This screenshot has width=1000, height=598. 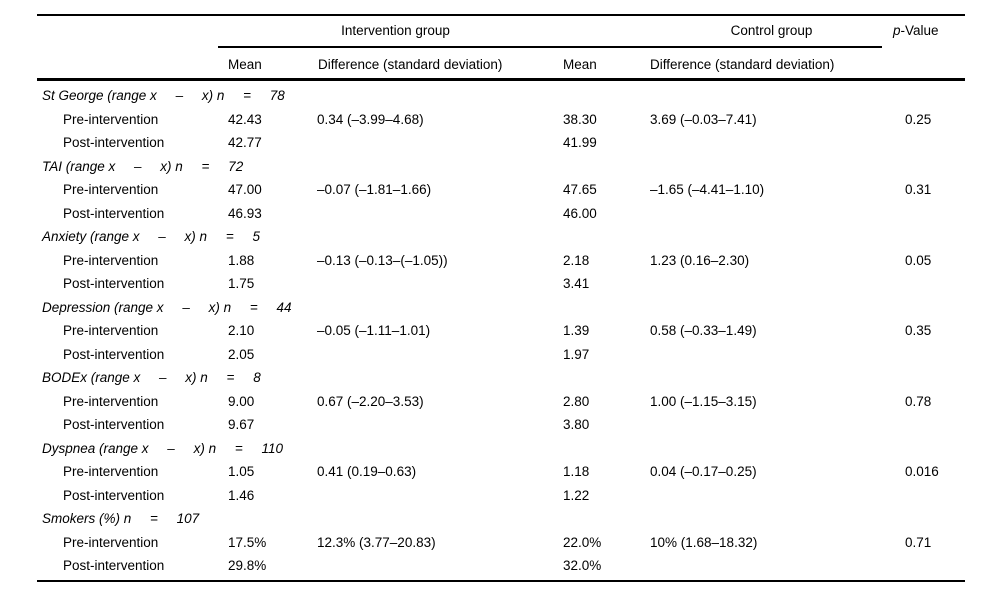 I want to click on cell-control-mean: 2.80, so click(x=576, y=401).